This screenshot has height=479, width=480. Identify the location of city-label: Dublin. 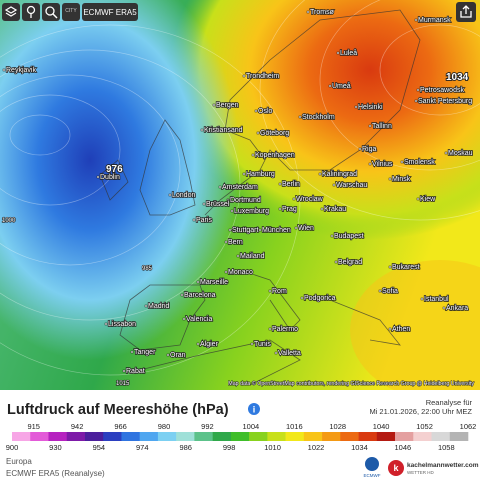
(110, 177).